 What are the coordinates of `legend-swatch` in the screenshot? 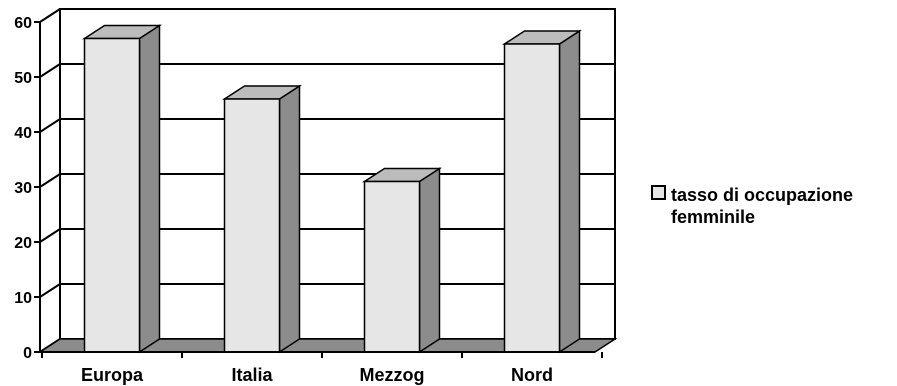 It's located at (658, 192).